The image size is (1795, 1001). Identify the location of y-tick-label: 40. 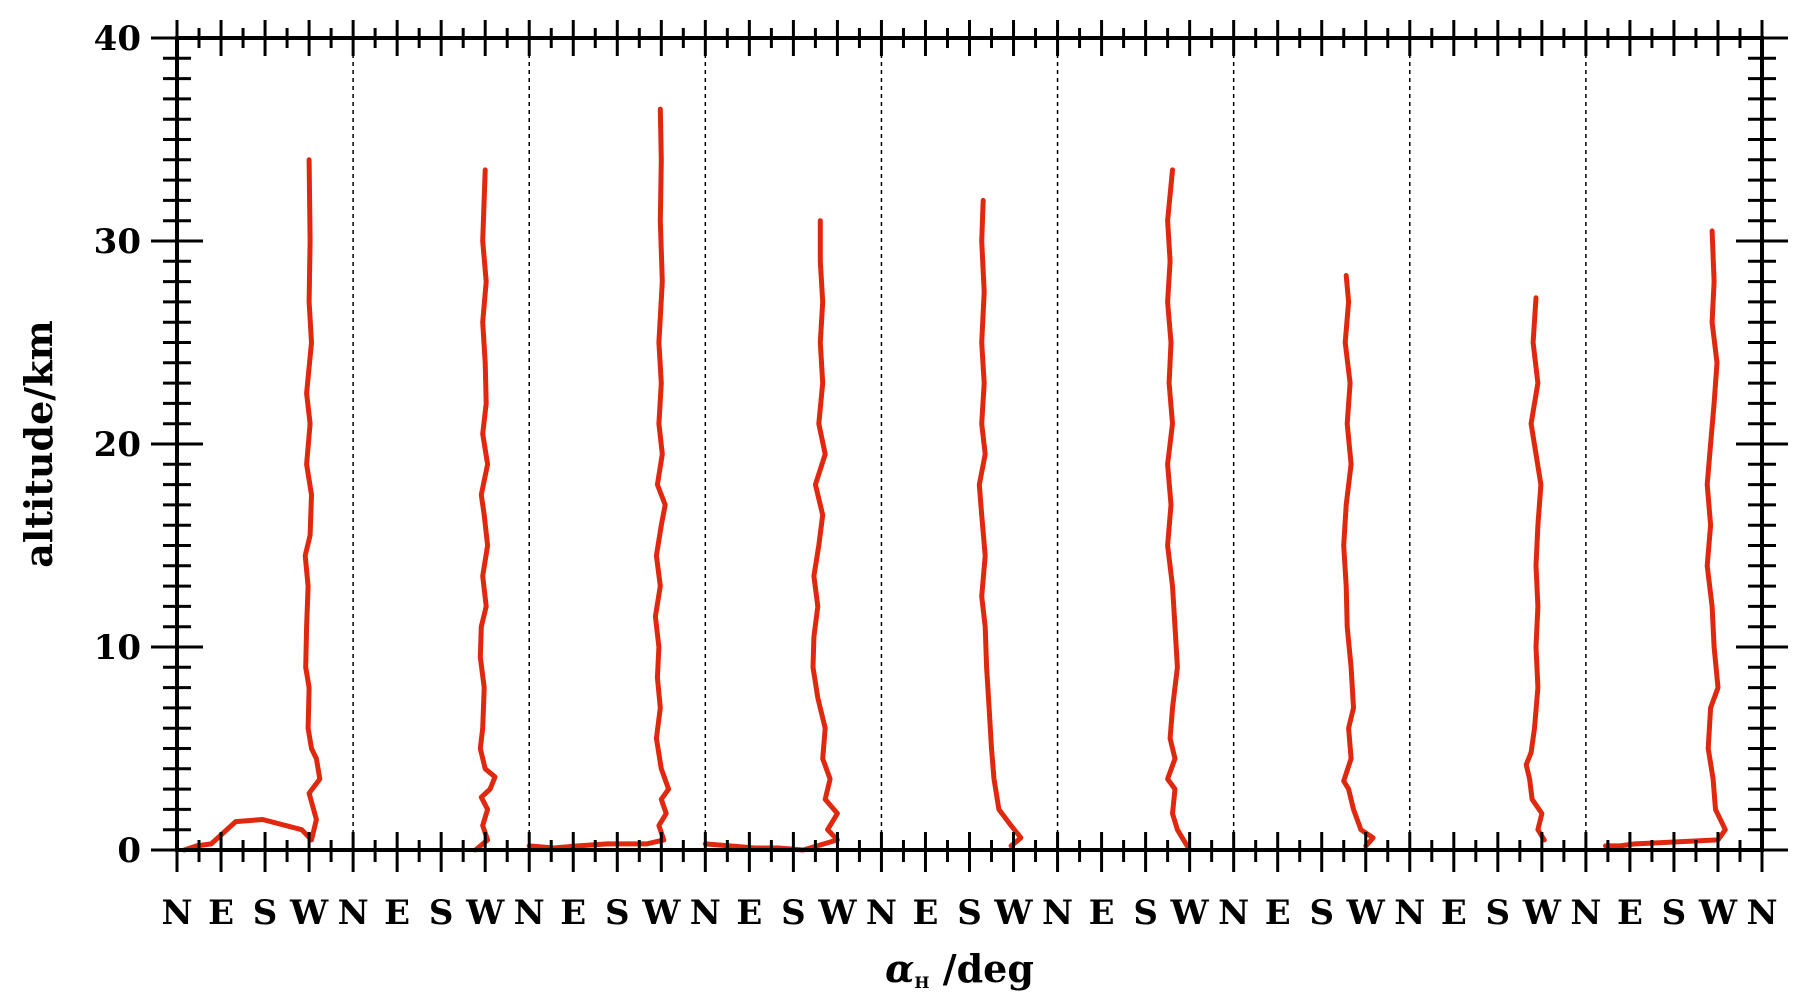
(117, 39).